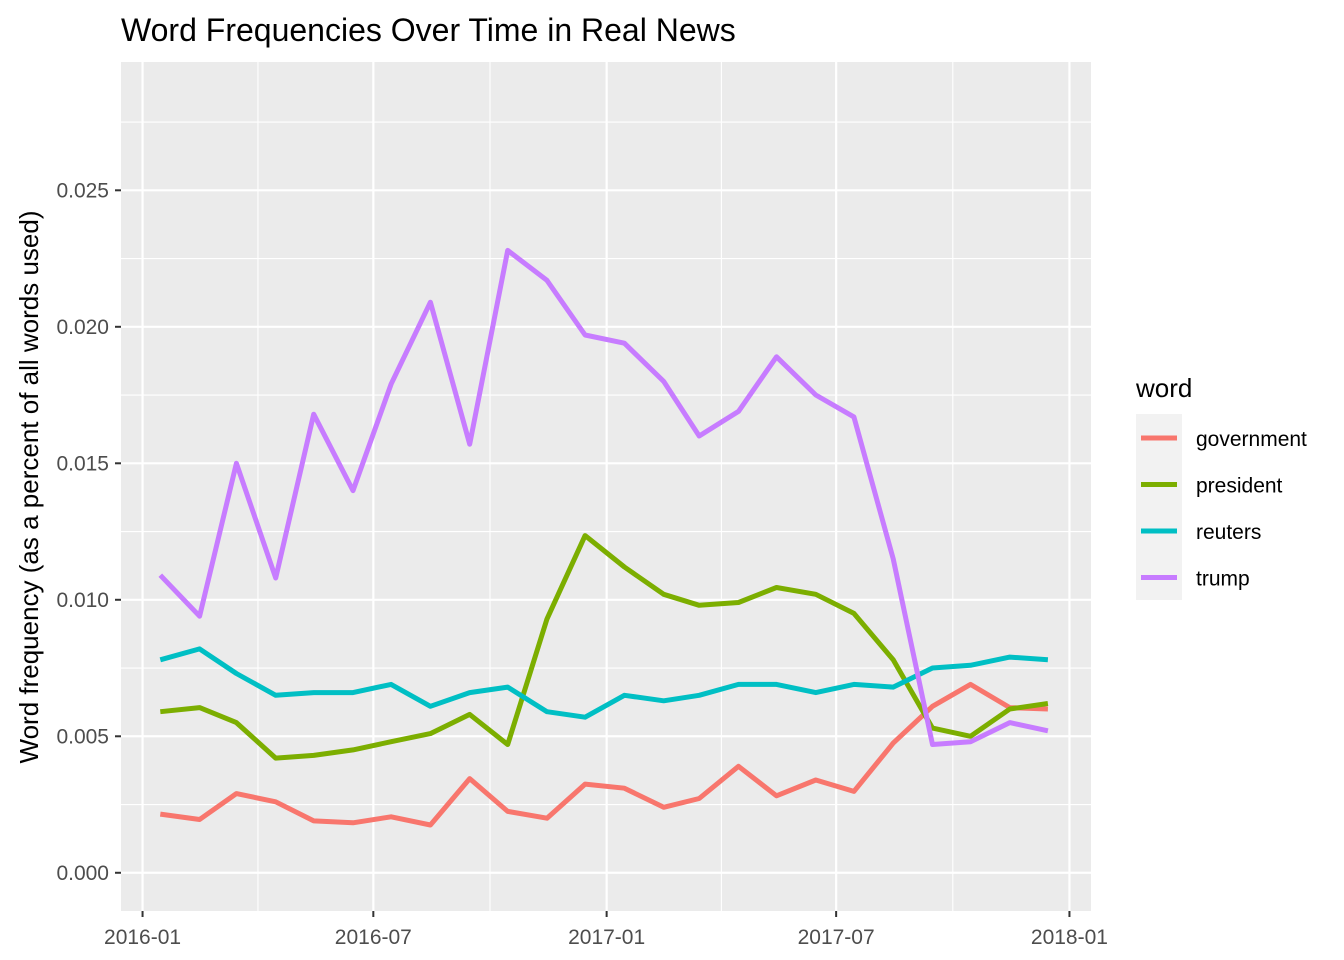 The width and height of the screenshot is (1344, 960). What do you see at coordinates (836, 937) in the screenshot?
I see `x-tick-label: 2017-07` at bounding box center [836, 937].